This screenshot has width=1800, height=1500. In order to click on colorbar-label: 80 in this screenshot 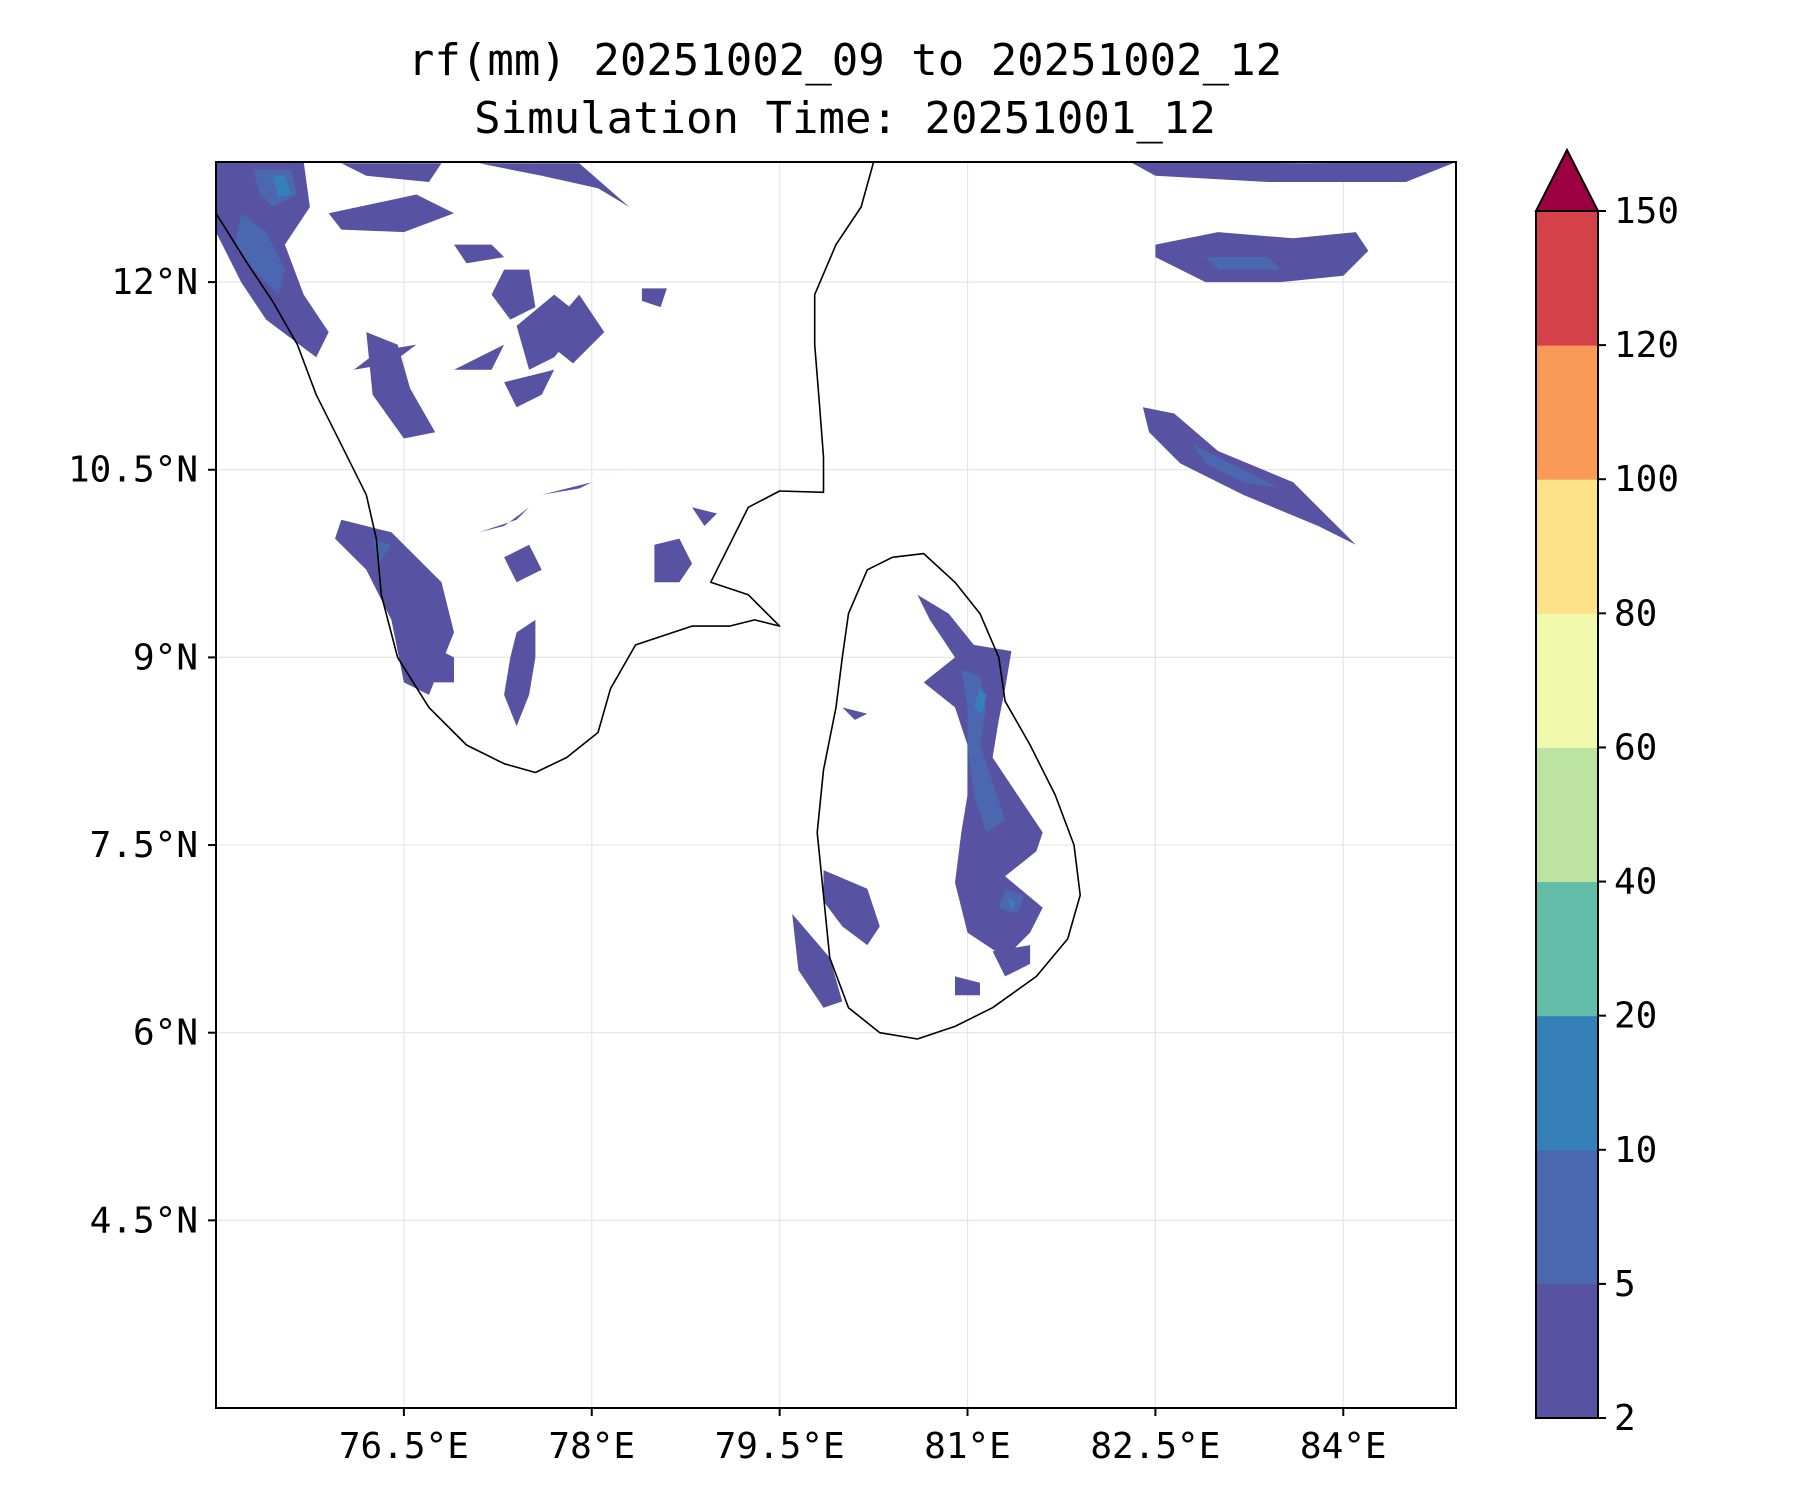, I will do `click(1635, 613)`.